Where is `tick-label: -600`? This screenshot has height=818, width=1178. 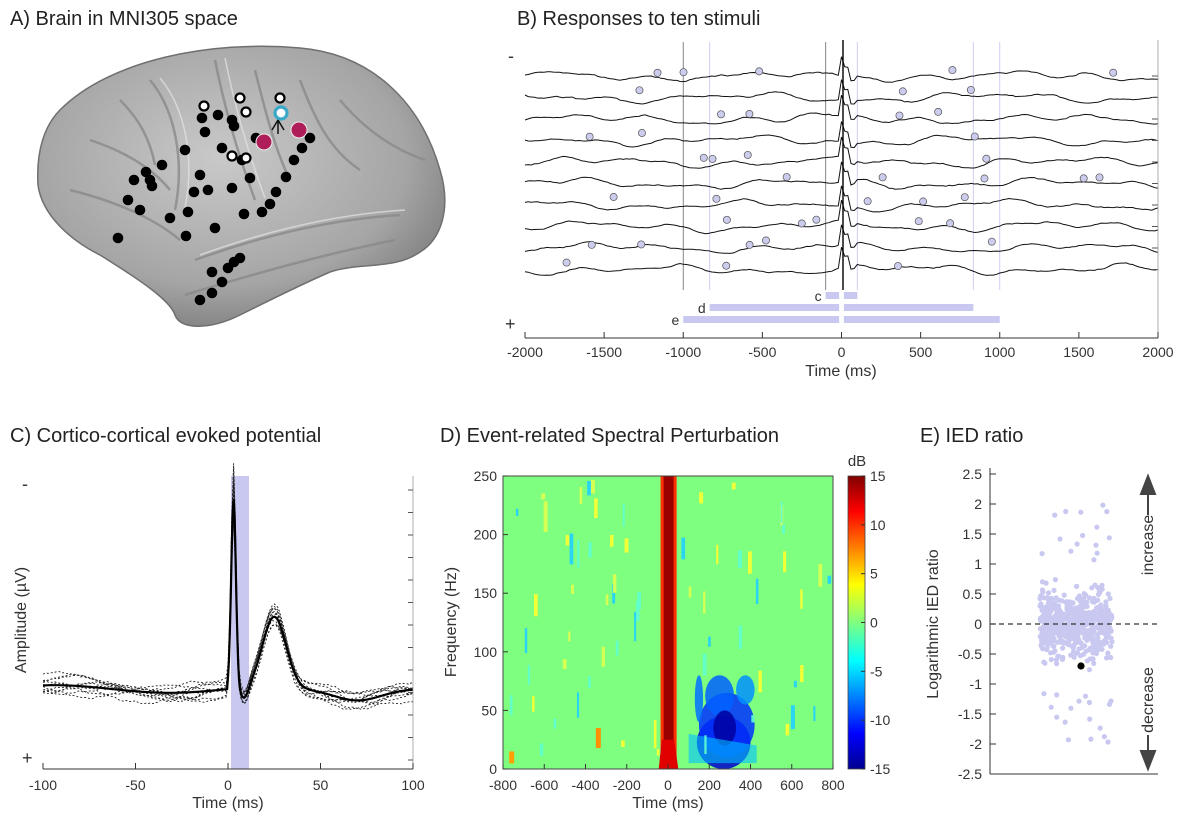 tick-label: -600 is located at coordinates (544, 785).